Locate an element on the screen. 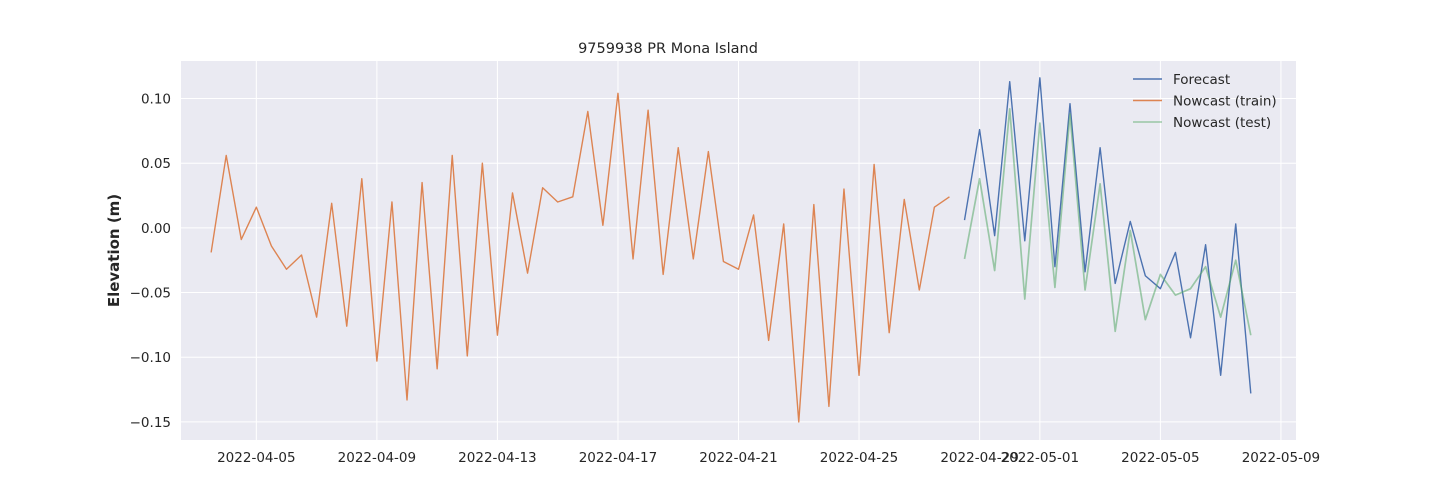  y-tick-label: 0.10 is located at coordinates (156, 100).